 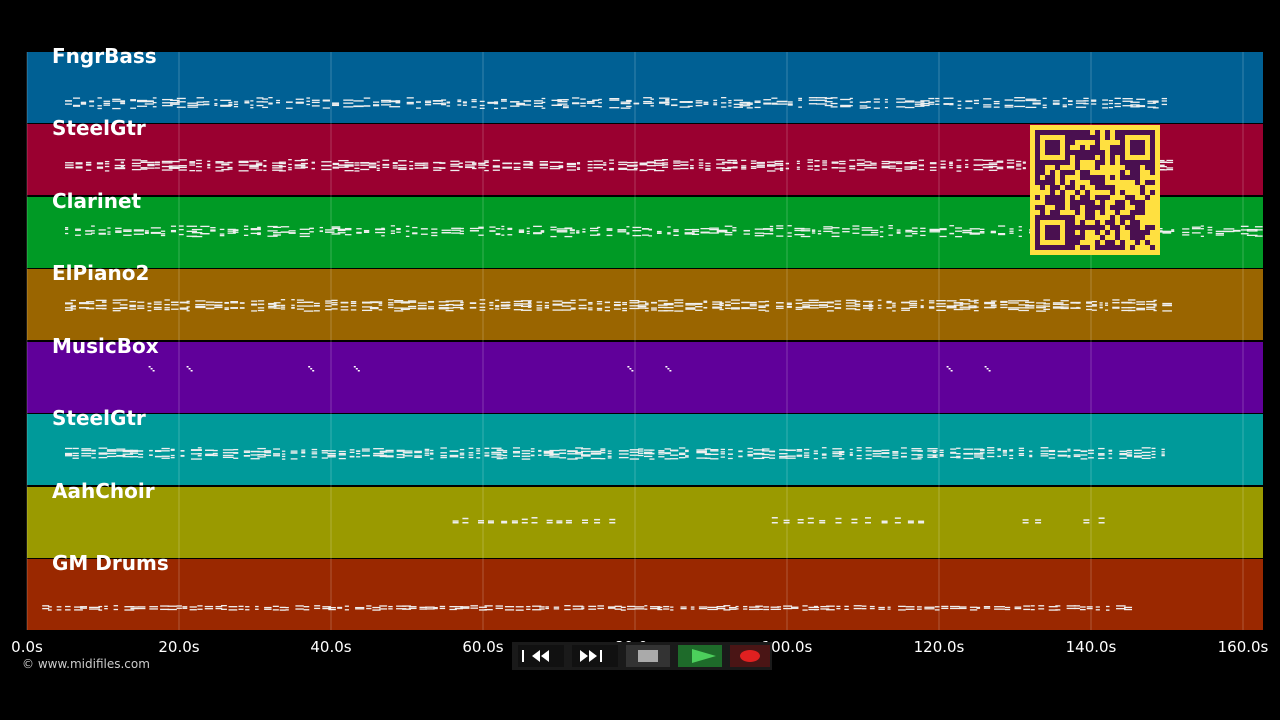 What do you see at coordinates (541, 656) in the screenshot?
I see `rewind-button` at bounding box center [541, 656].